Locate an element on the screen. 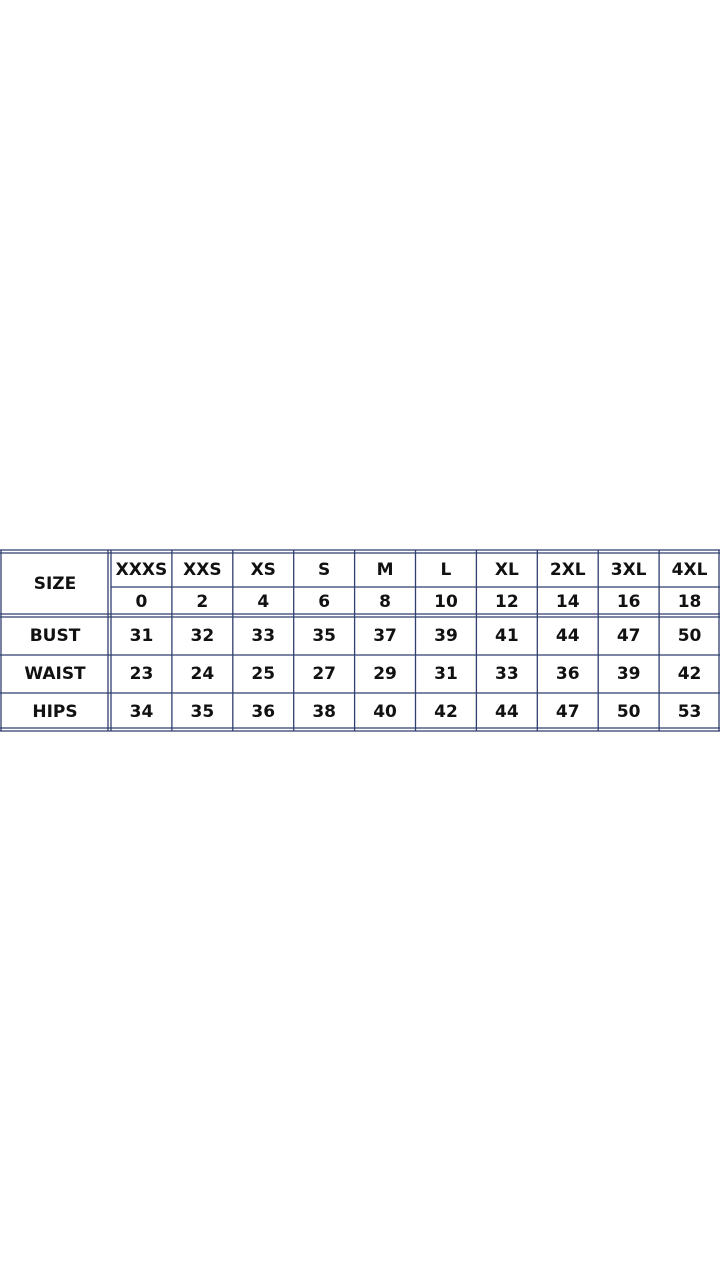 This screenshot has width=720, height=1280. size-number: 0 is located at coordinates (142, 602).